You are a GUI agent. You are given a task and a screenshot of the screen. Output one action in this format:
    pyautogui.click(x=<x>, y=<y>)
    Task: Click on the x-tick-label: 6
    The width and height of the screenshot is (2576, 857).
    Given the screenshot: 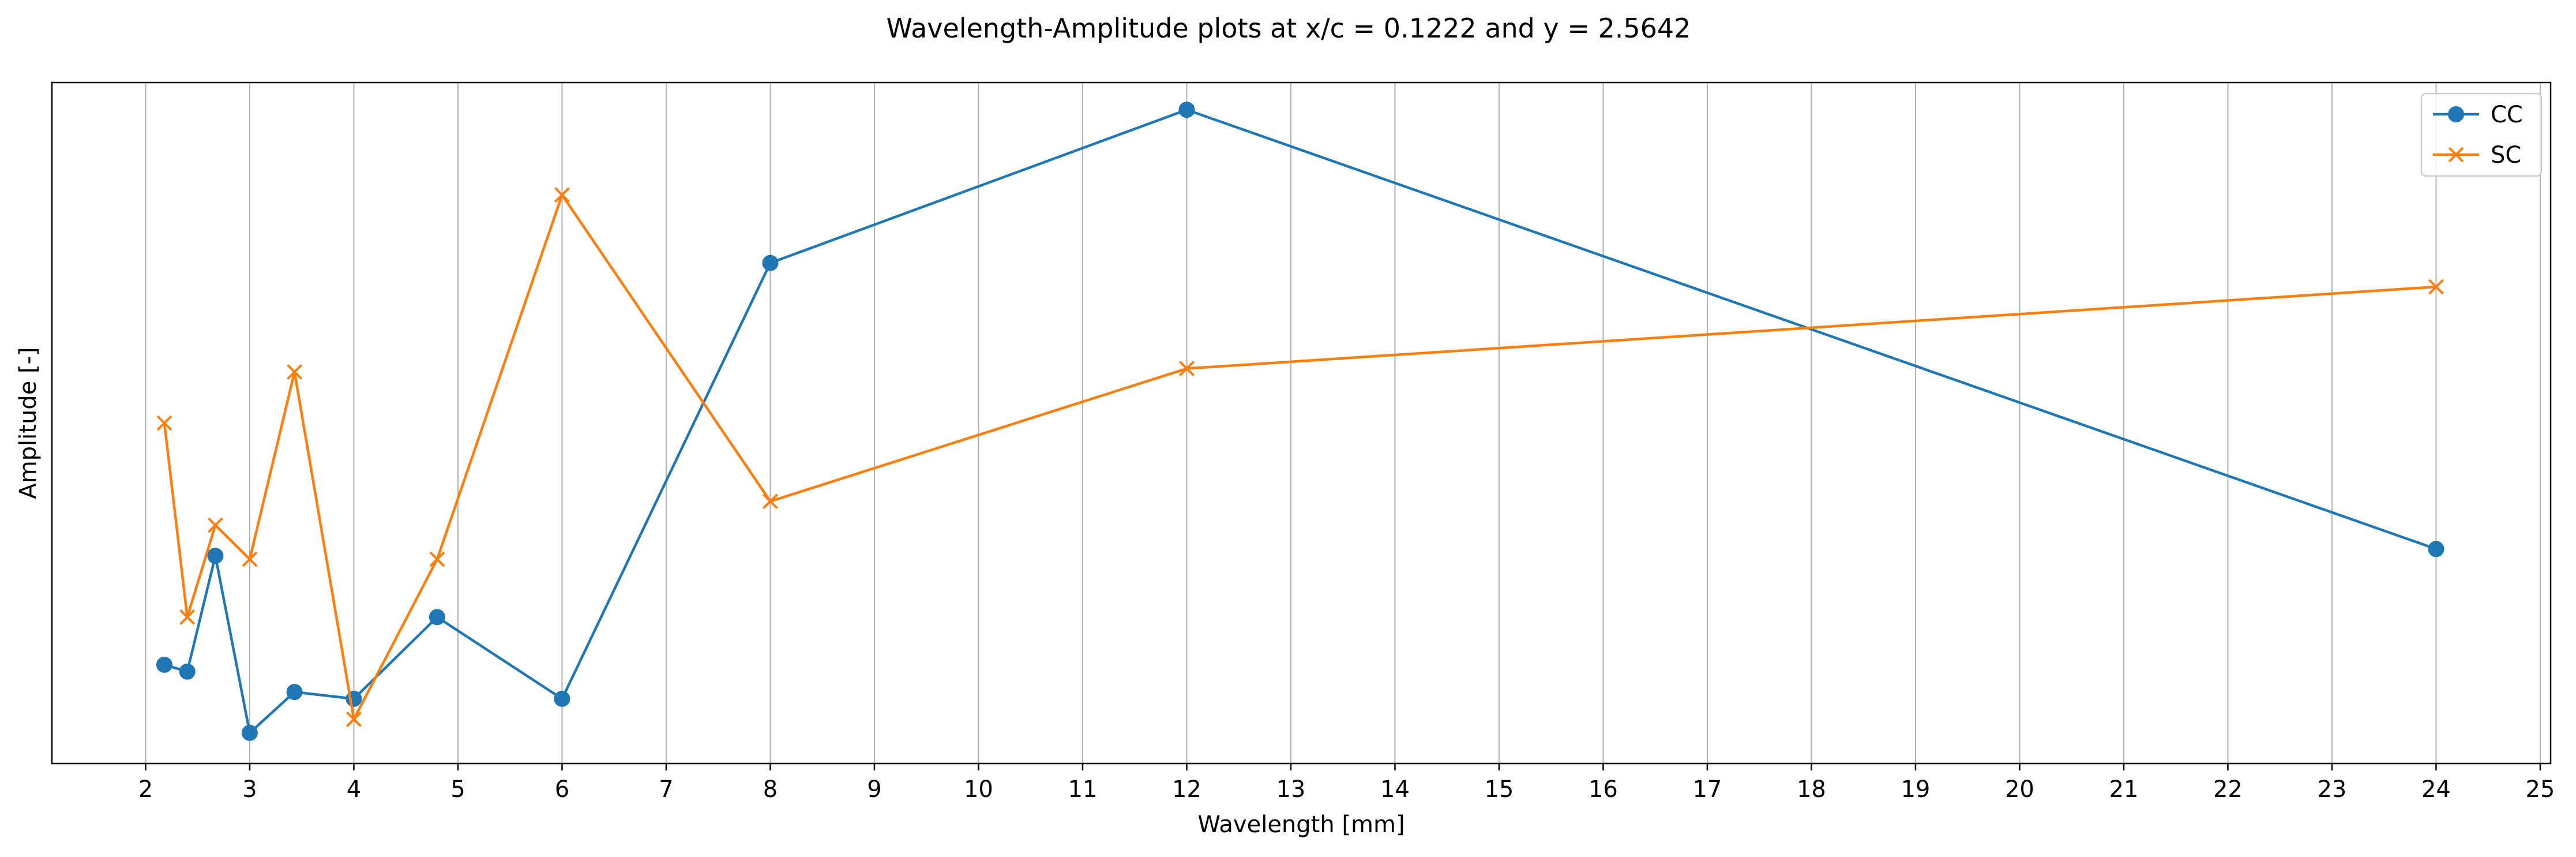 What is the action you would take?
    pyautogui.click(x=562, y=789)
    